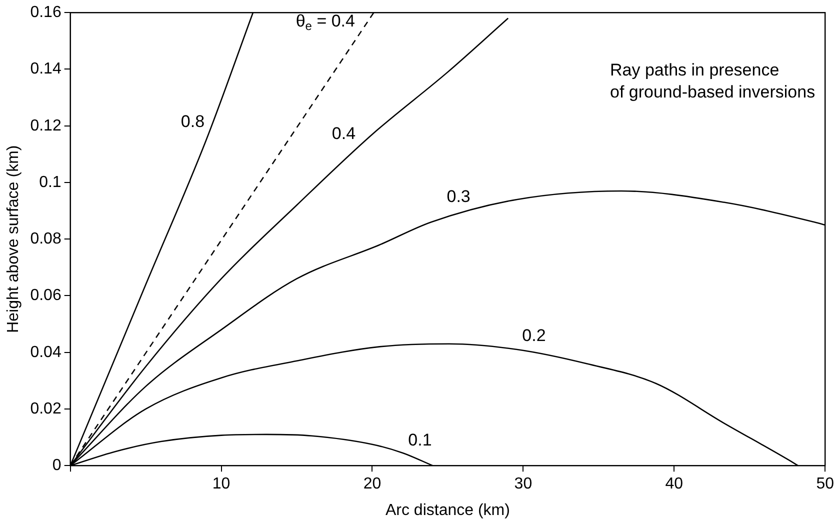 This screenshot has width=837, height=524. What do you see at coordinates (46, 125) in the screenshot?
I see `y-tick-label: 0.12` at bounding box center [46, 125].